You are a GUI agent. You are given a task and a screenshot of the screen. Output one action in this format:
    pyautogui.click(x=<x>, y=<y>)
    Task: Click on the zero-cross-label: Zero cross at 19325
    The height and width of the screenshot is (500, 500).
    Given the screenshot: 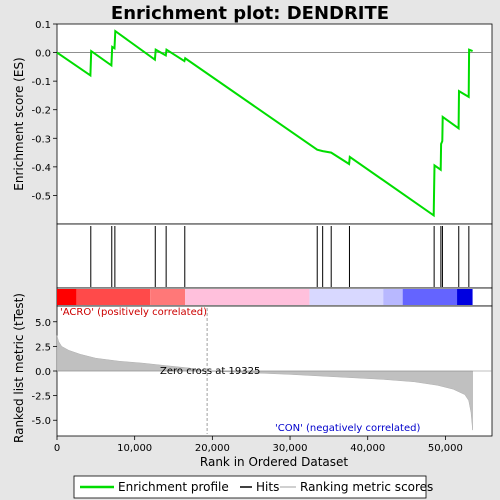 What is the action you would take?
    pyautogui.click(x=210, y=371)
    